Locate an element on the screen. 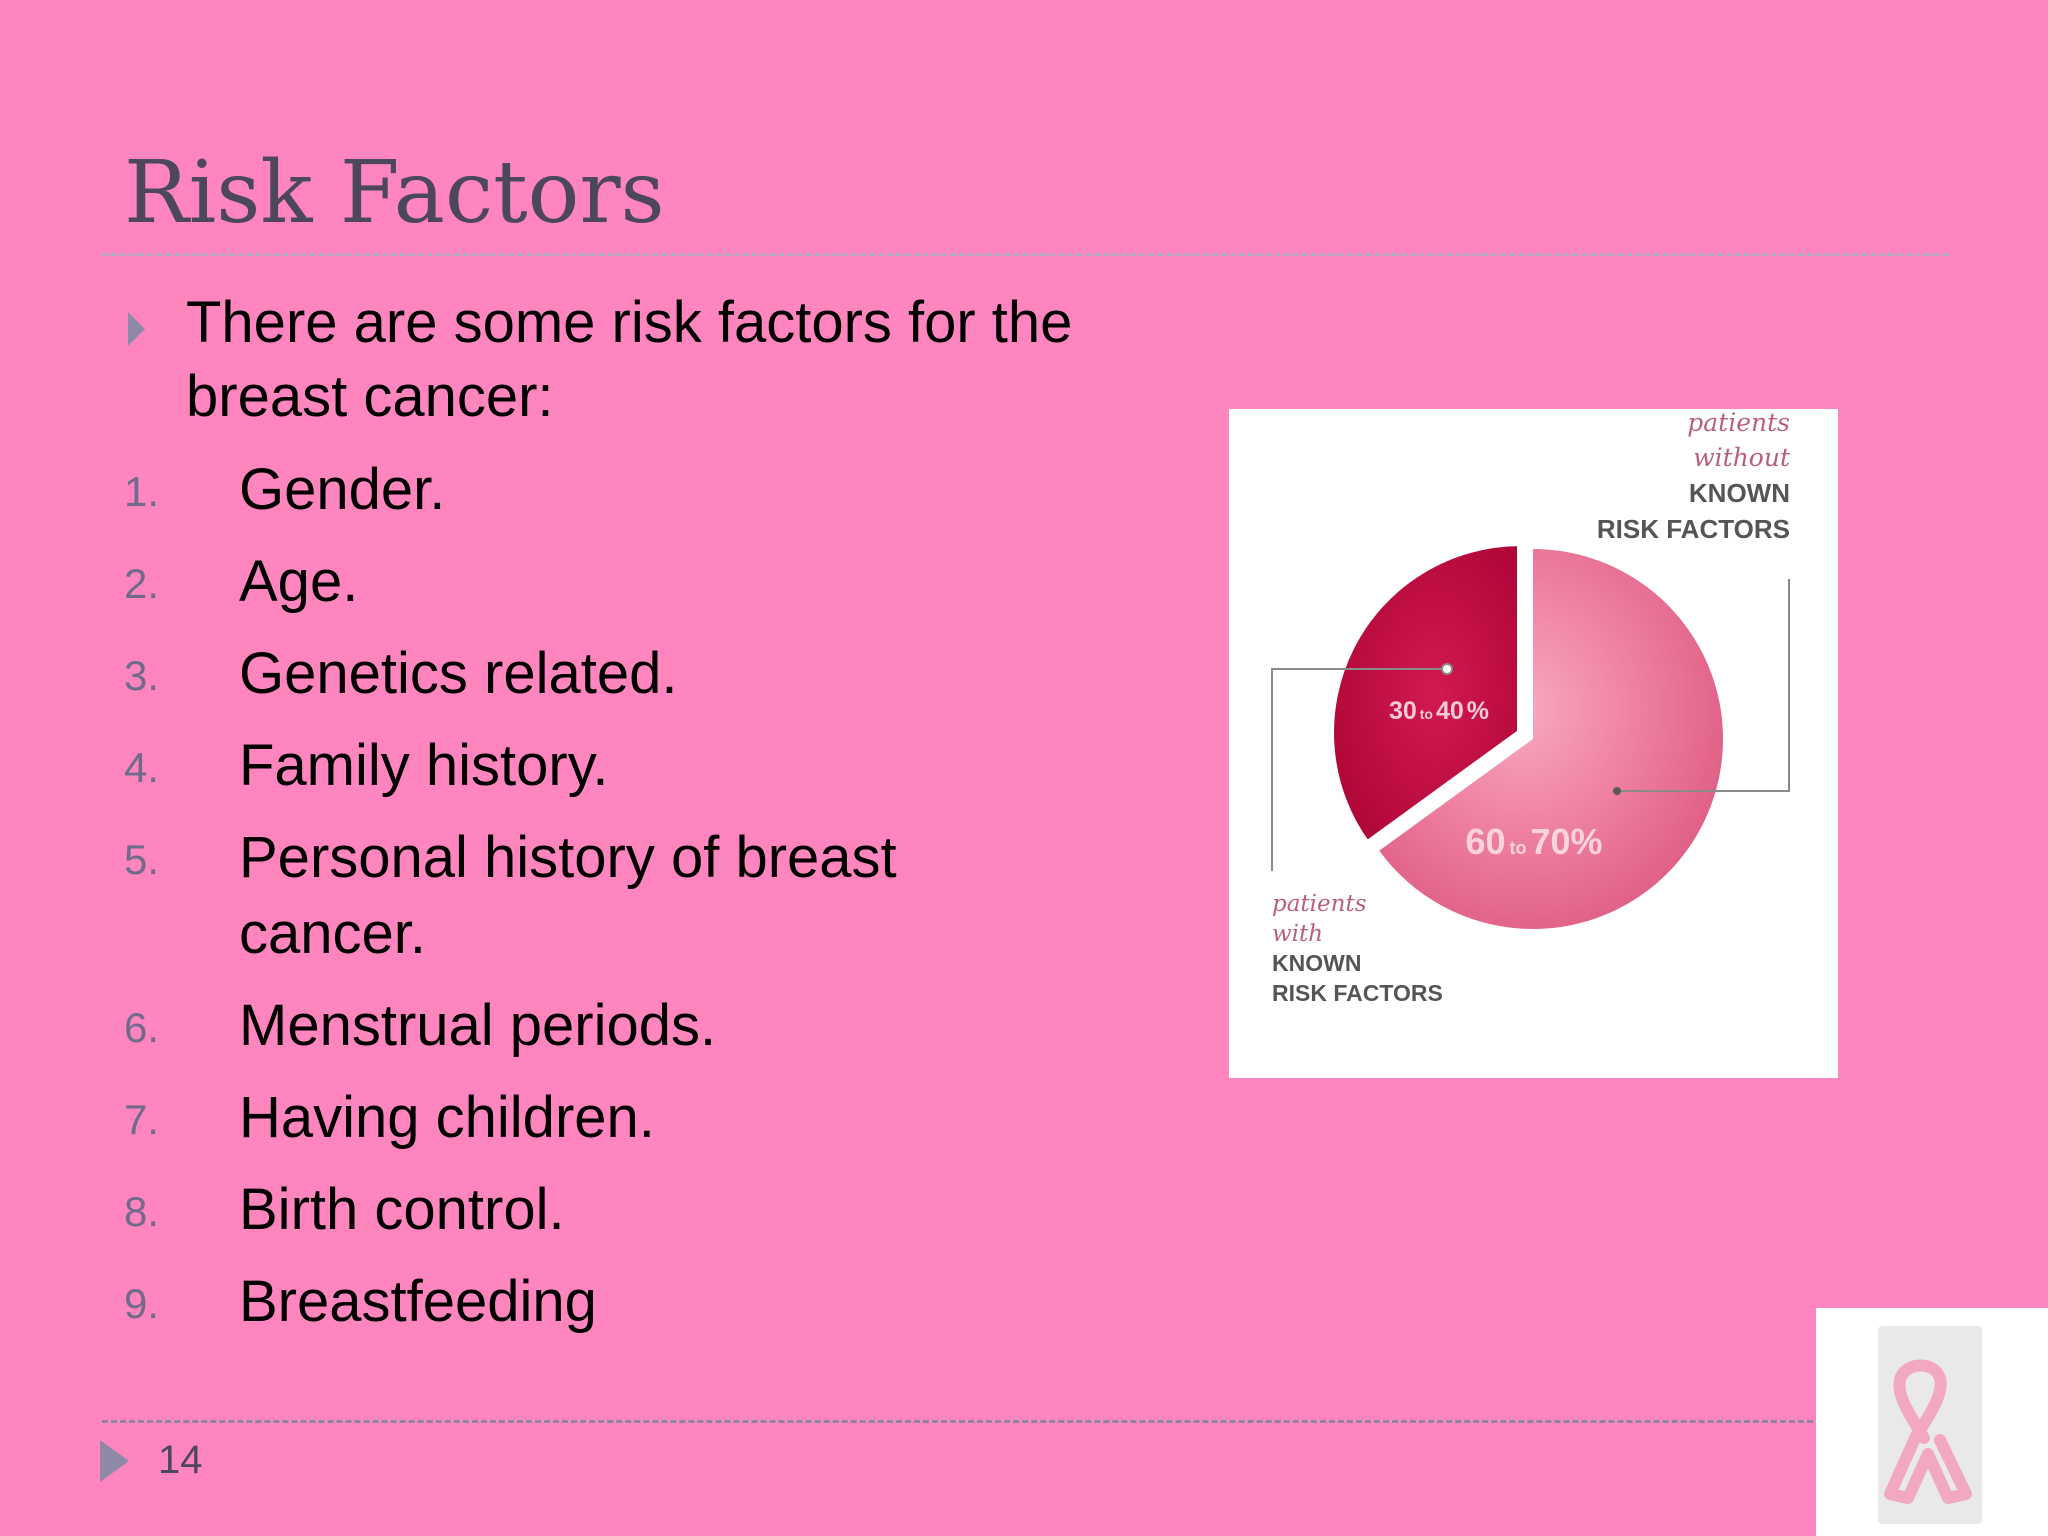  risk-factor-text: Family history. is located at coordinates (424, 765).